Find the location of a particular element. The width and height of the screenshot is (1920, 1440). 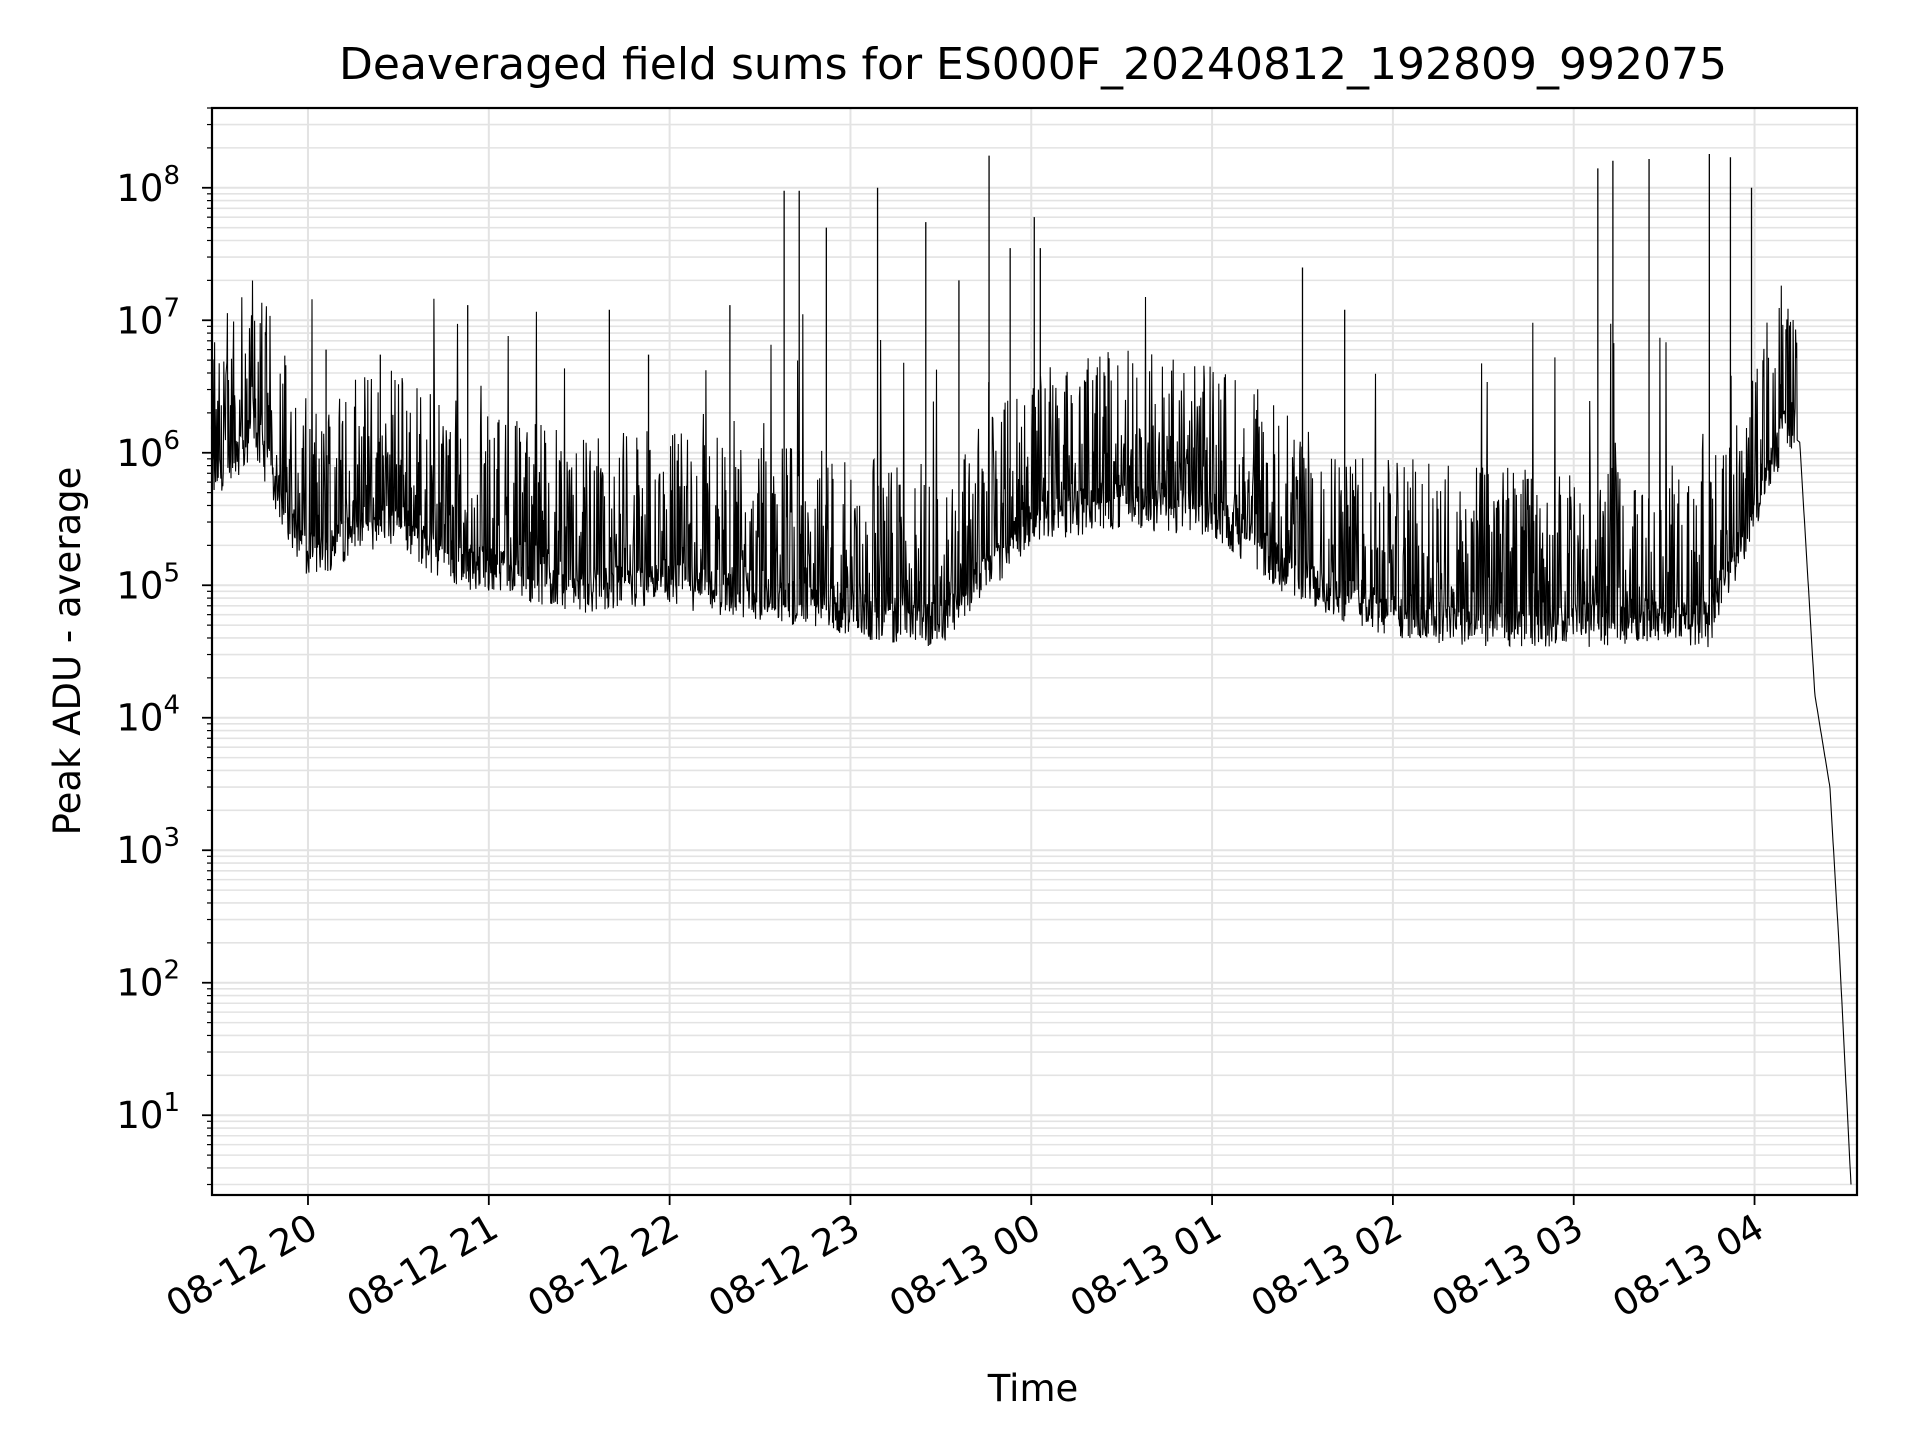

y-tick-label: 10⁵ is located at coordinates (148, 582).